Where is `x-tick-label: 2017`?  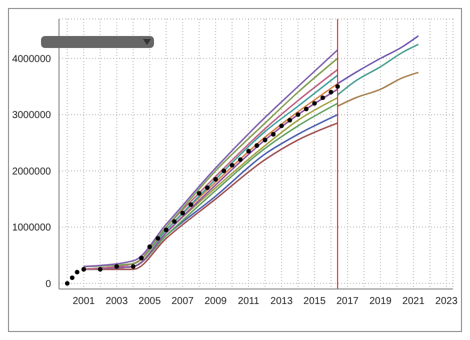
x-tick-label: 2017 is located at coordinates (348, 302).